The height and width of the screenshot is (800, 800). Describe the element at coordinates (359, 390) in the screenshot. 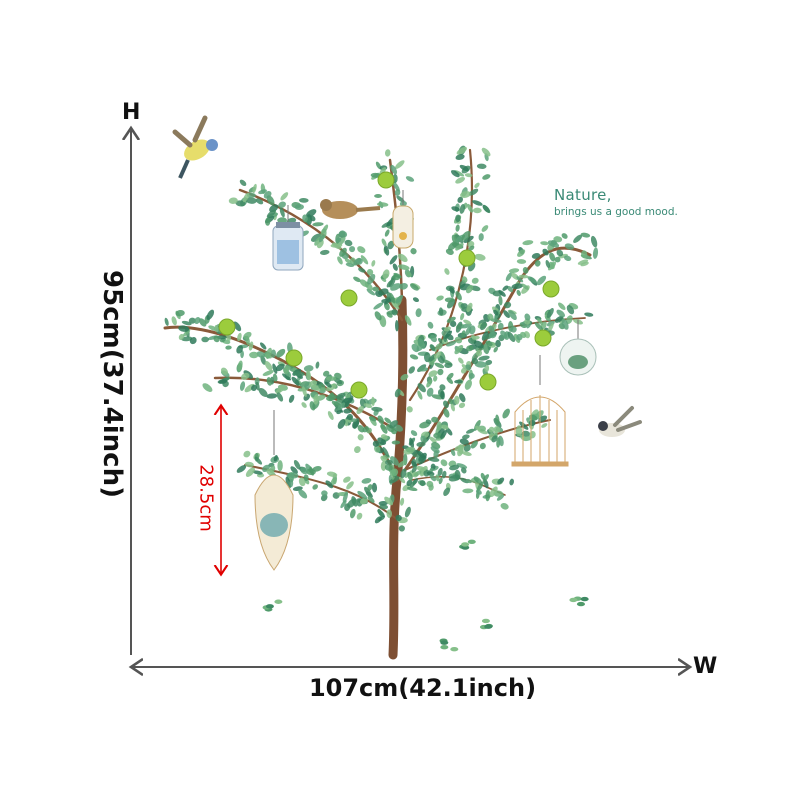

I see `apple` at that location.